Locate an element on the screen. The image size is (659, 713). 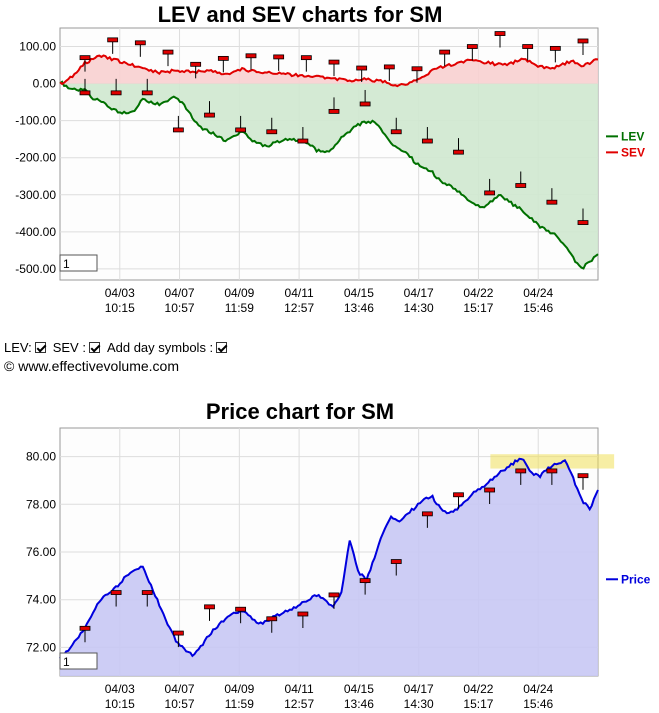
c1-x-tick-date: 04/07 is located at coordinates (180, 293).